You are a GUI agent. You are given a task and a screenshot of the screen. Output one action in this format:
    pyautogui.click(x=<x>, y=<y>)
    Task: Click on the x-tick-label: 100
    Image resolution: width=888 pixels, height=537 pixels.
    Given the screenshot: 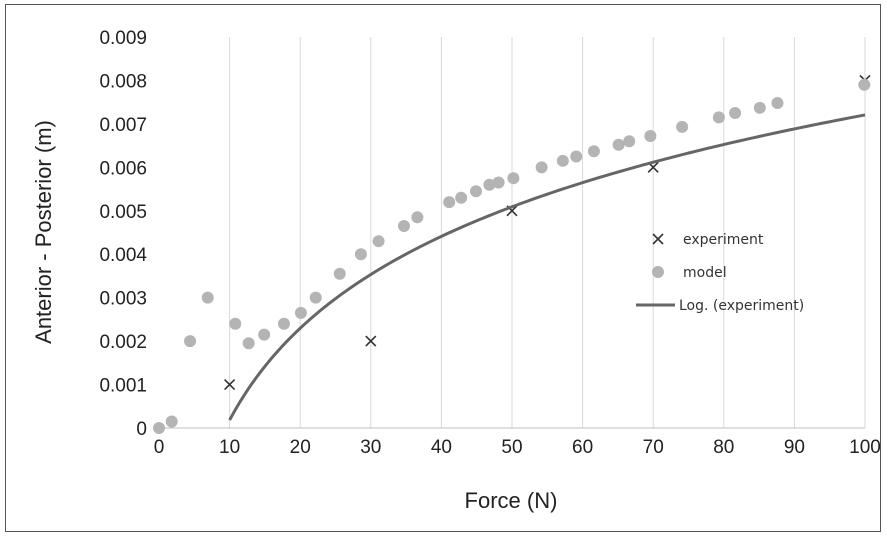 What is the action you would take?
    pyautogui.click(x=865, y=447)
    